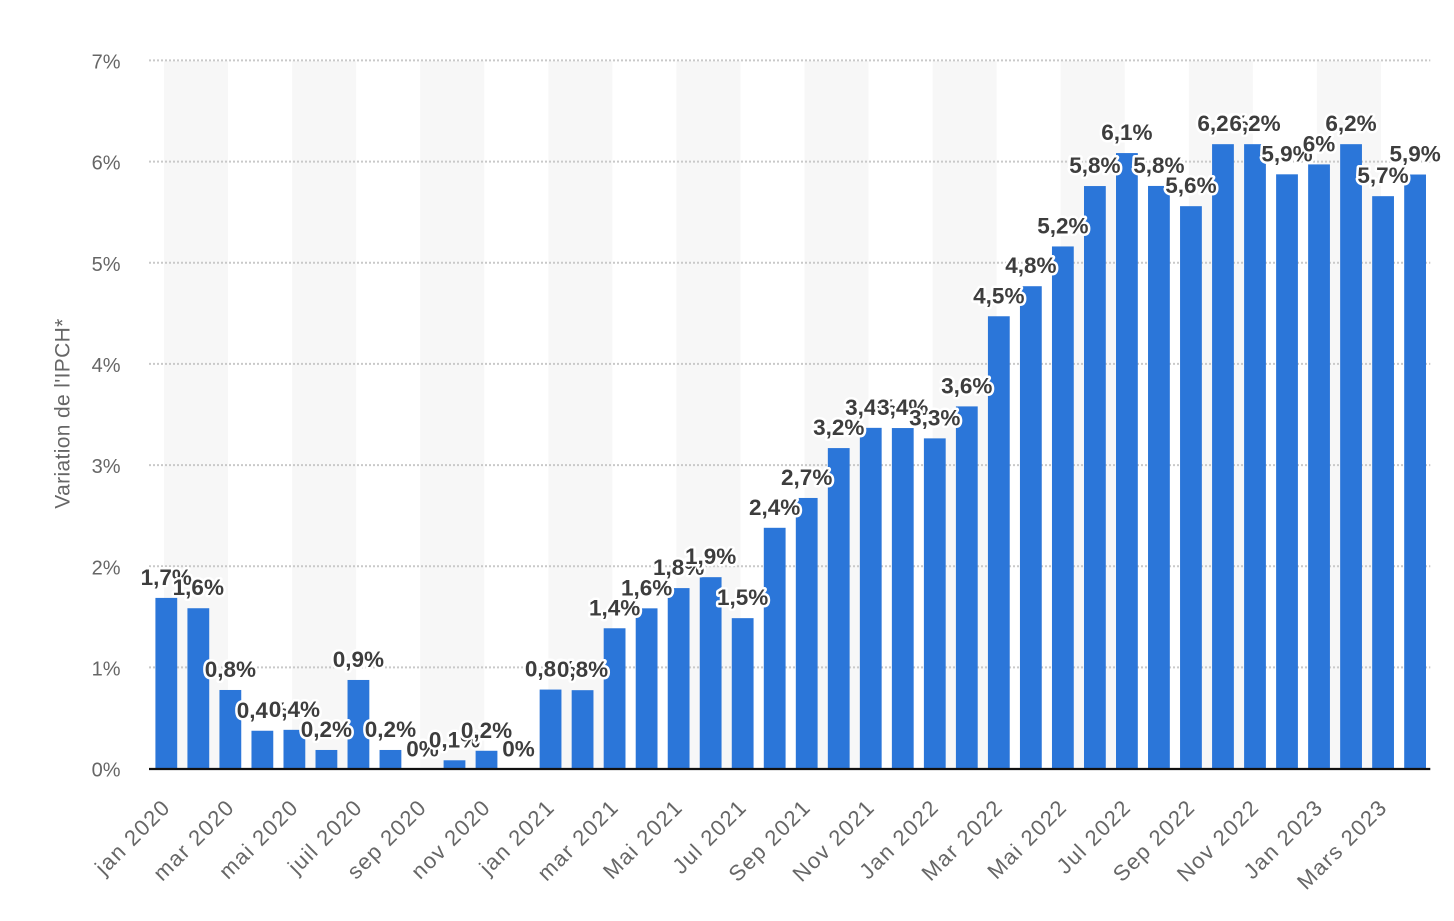 This screenshot has height=921, width=1454. What do you see at coordinates (1382, 175) in the screenshot?
I see `svg-text: 5,7%` at bounding box center [1382, 175].